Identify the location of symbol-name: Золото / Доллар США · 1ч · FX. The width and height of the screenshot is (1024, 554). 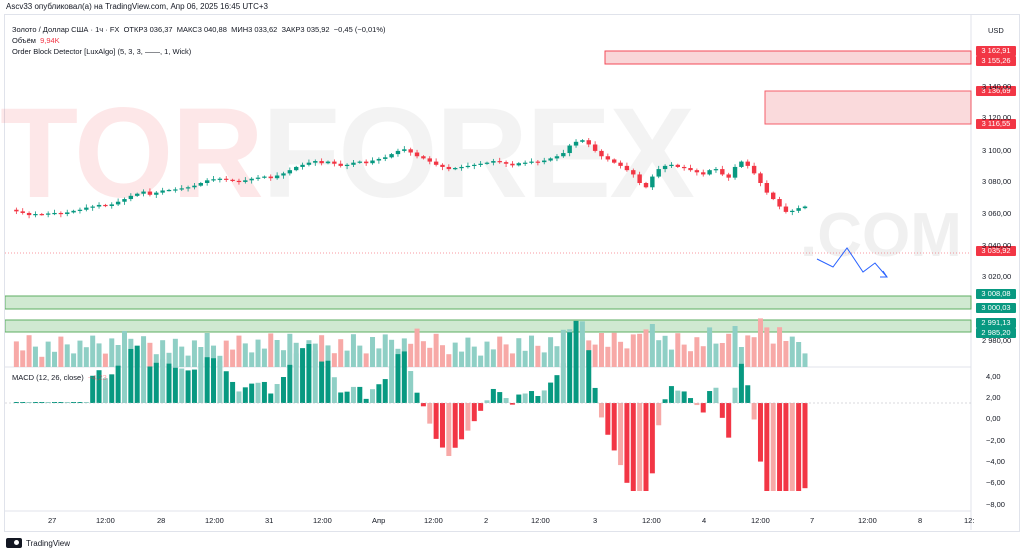
(66, 29).